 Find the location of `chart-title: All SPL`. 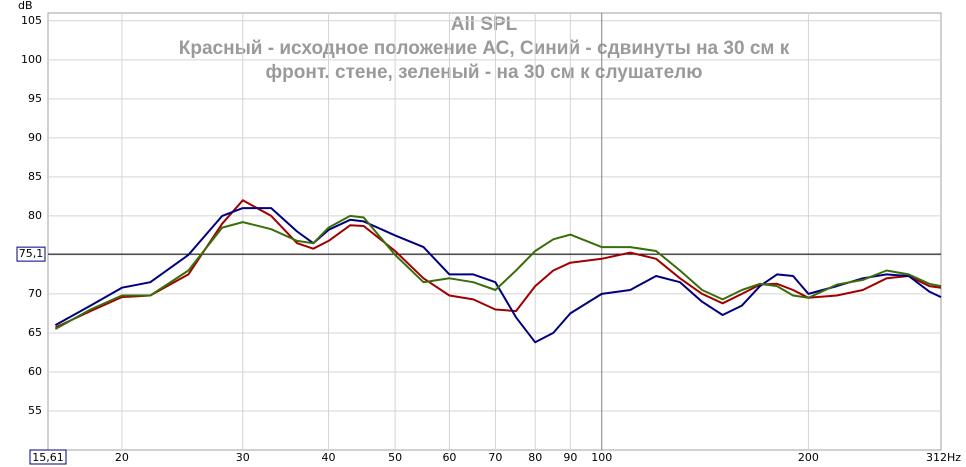

chart-title: All SPL is located at coordinates (484, 24).